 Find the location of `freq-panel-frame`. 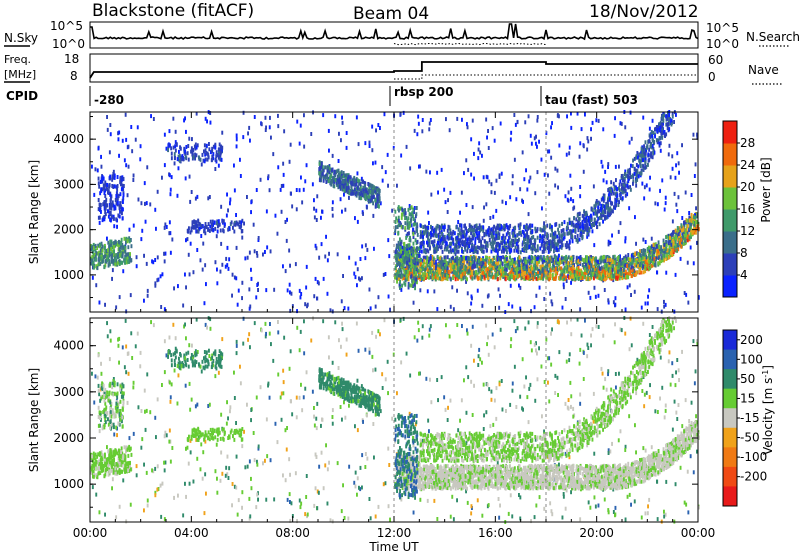

freq-panel-frame is located at coordinates (394, 68).